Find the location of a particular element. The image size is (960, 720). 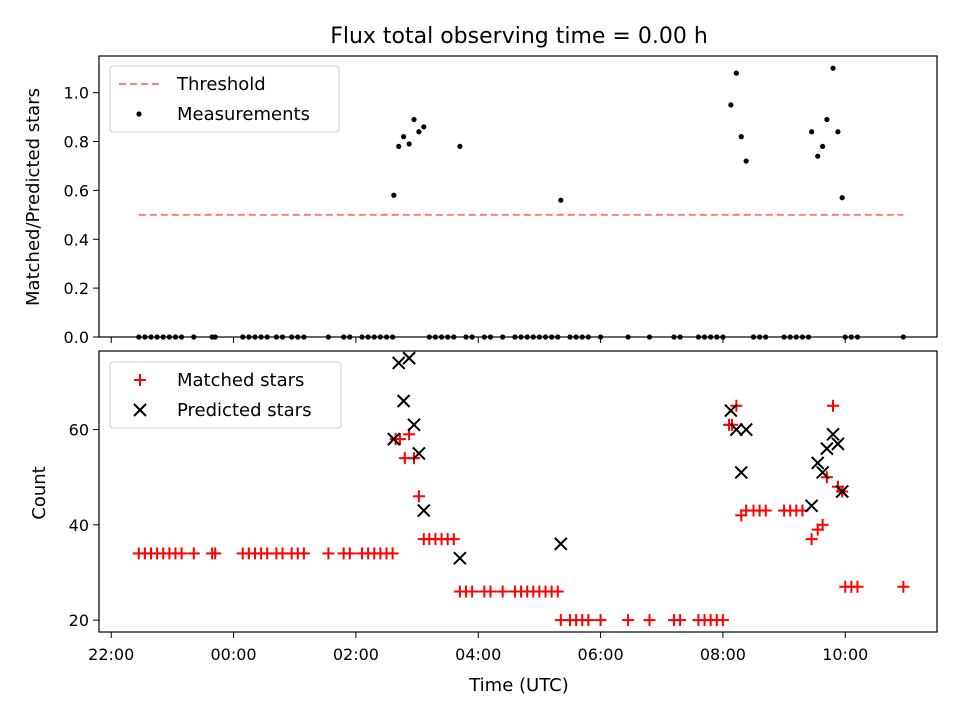

x-tick-label: 02:00 is located at coordinates (356, 654).